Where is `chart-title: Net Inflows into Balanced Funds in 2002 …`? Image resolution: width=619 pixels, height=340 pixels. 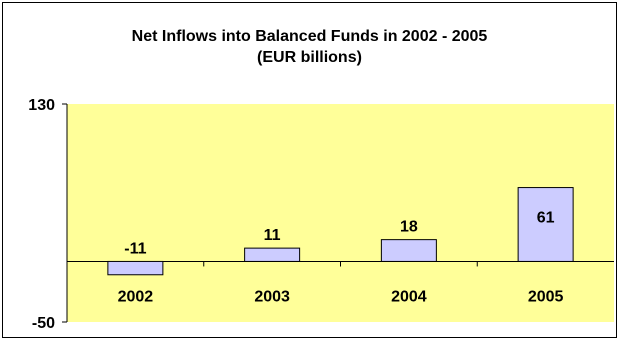
chart-title: Net Inflows into Balanced Funds in 2002 … is located at coordinates (309, 36).